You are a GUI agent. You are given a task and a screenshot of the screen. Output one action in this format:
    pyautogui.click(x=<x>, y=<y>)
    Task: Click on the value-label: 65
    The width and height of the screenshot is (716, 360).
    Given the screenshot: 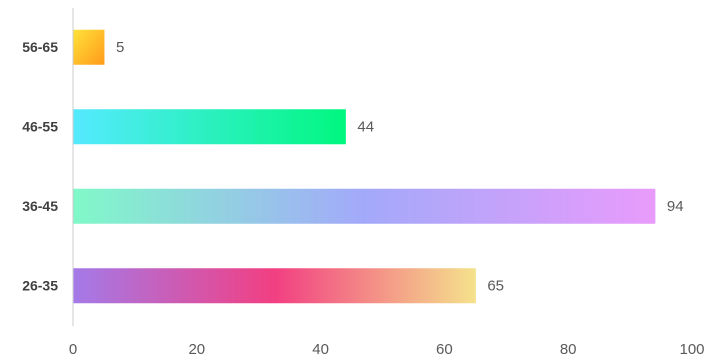 What is the action you would take?
    pyautogui.click(x=495, y=286)
    